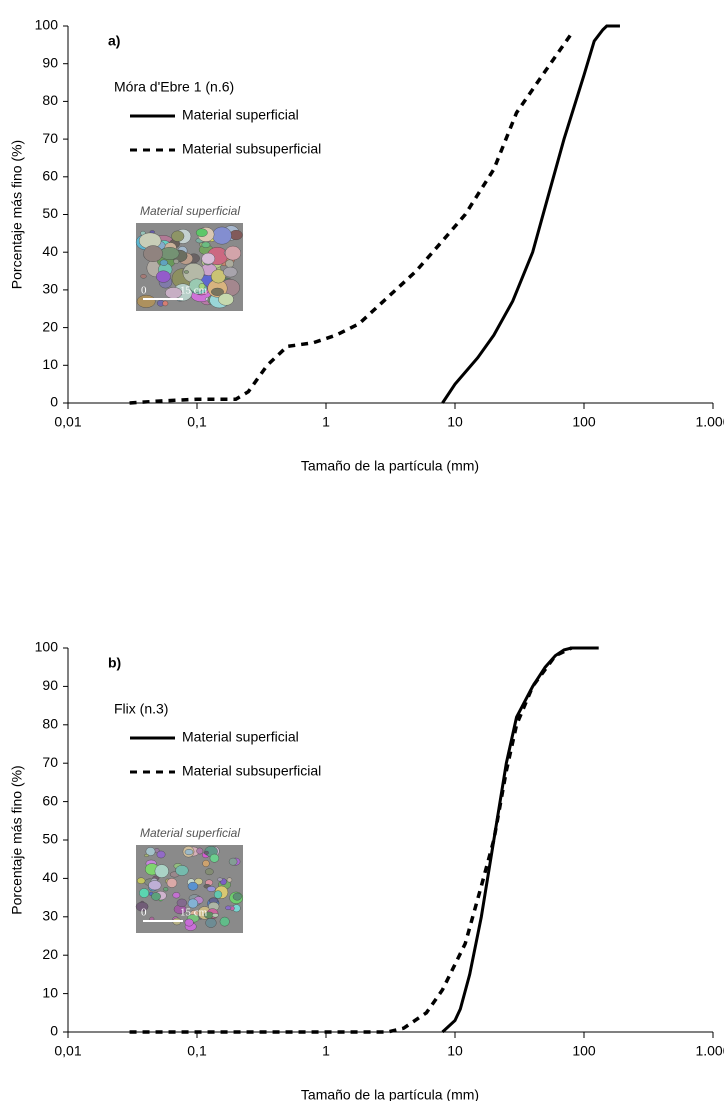  Describe the element at coordinates (114, 41) in the screenshot. I see `panel-label: a)` at that location.